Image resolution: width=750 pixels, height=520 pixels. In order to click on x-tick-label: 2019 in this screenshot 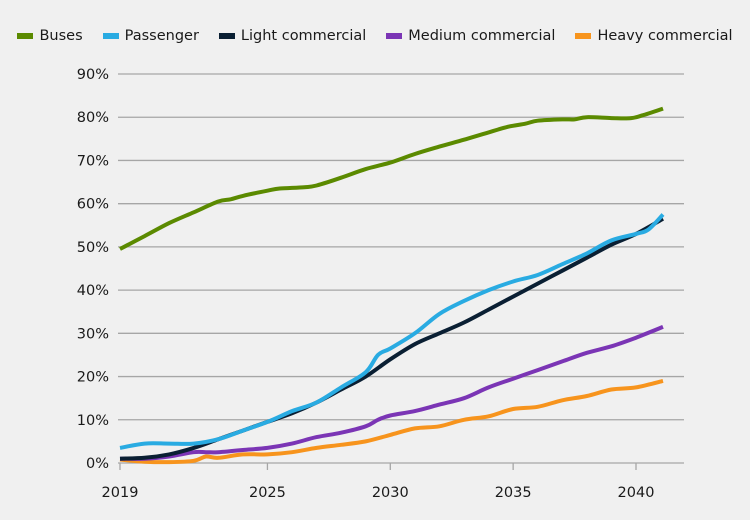, I will do `click(120, 493)`.